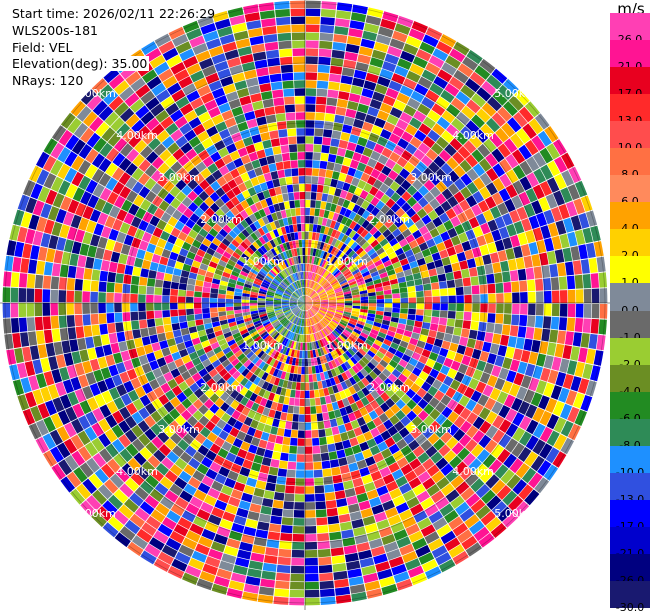 Image resolution: width=650 pixels, height=614 pixels. What do you see at coordinates (515, 513) in the screenshot?
I see `range-ring-label: 5.00km` at bounding box center [515, 513].